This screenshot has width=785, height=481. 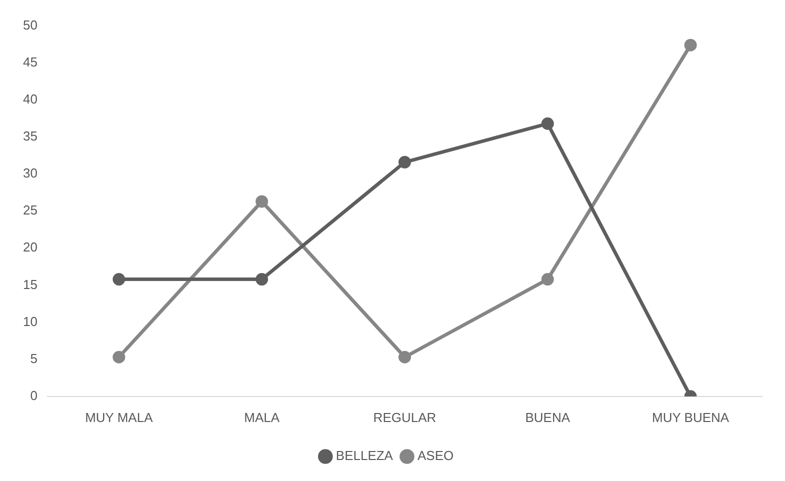 What do you see at coordinates (30, 247) in the screenshot?
I see `y-tick-label: 20` at bounding box center [30, 247].